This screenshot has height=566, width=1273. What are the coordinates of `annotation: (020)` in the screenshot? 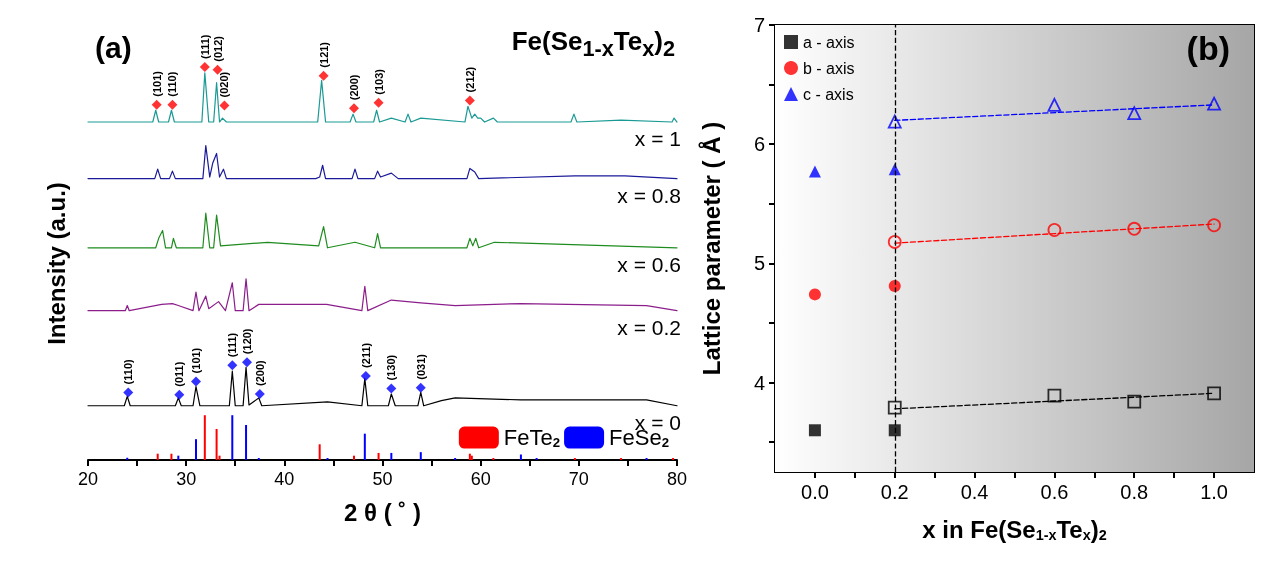 It's located at (224, 84).